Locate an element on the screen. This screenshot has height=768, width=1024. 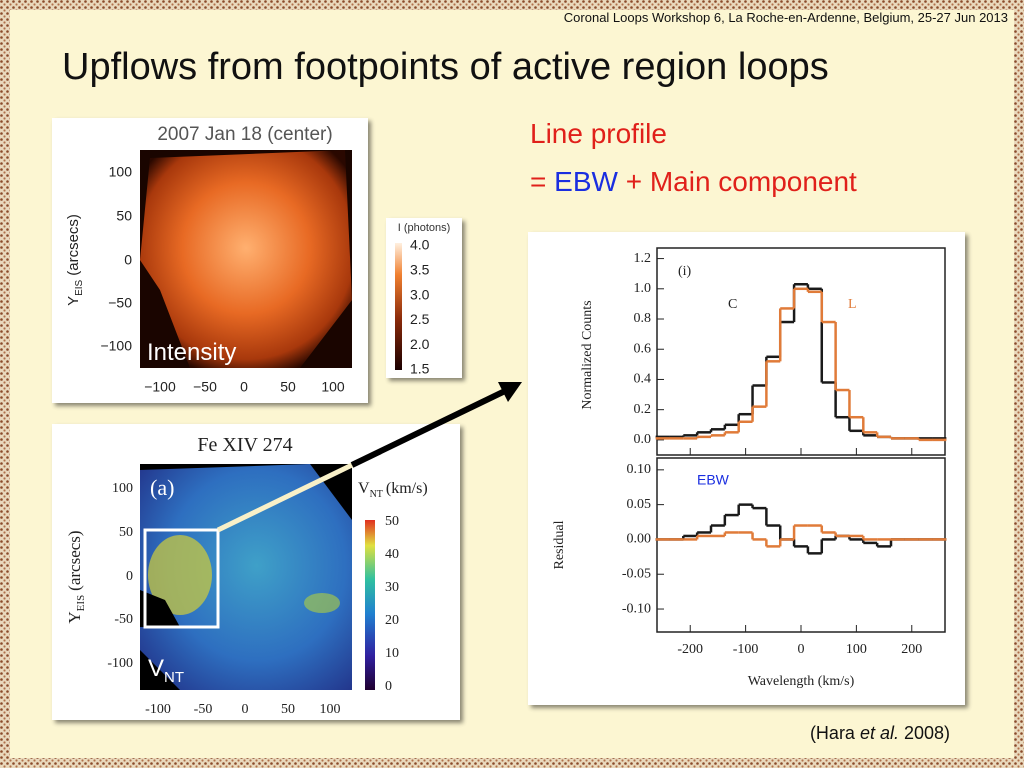
connector is located at coordinates (285, 497).